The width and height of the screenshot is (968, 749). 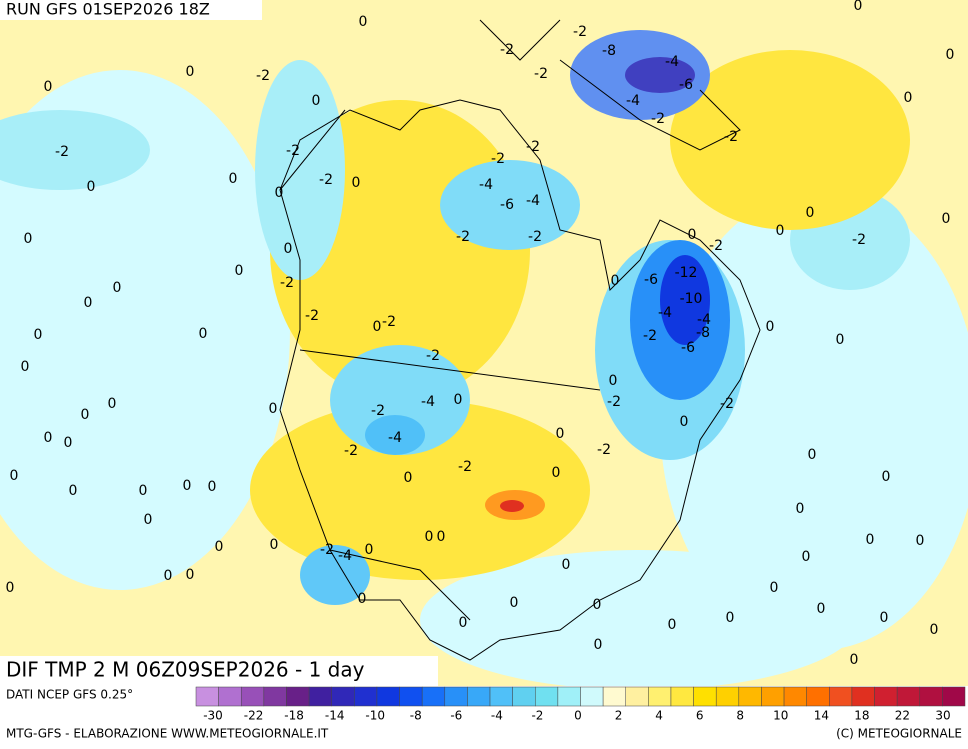 I want to click on title-box, so click(x=219, y=671).